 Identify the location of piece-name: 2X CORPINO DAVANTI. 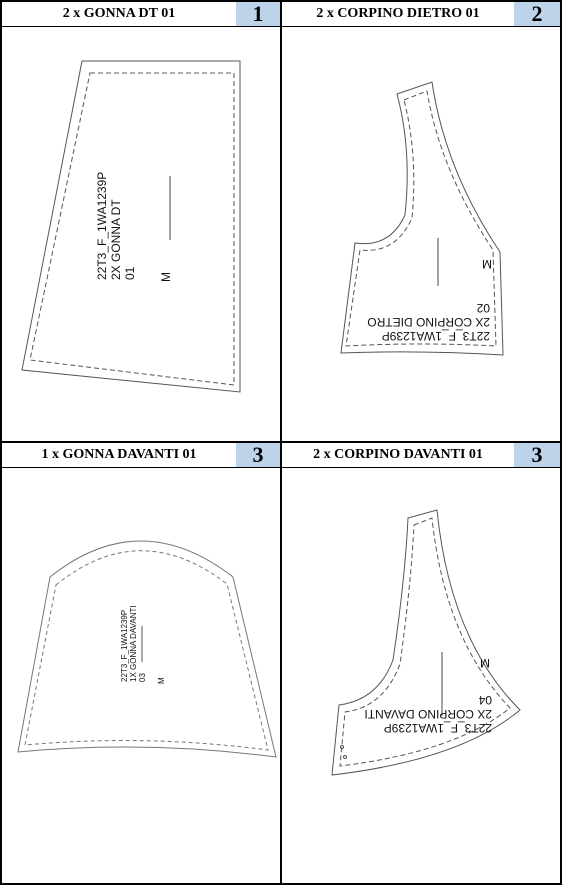
(428, 714).